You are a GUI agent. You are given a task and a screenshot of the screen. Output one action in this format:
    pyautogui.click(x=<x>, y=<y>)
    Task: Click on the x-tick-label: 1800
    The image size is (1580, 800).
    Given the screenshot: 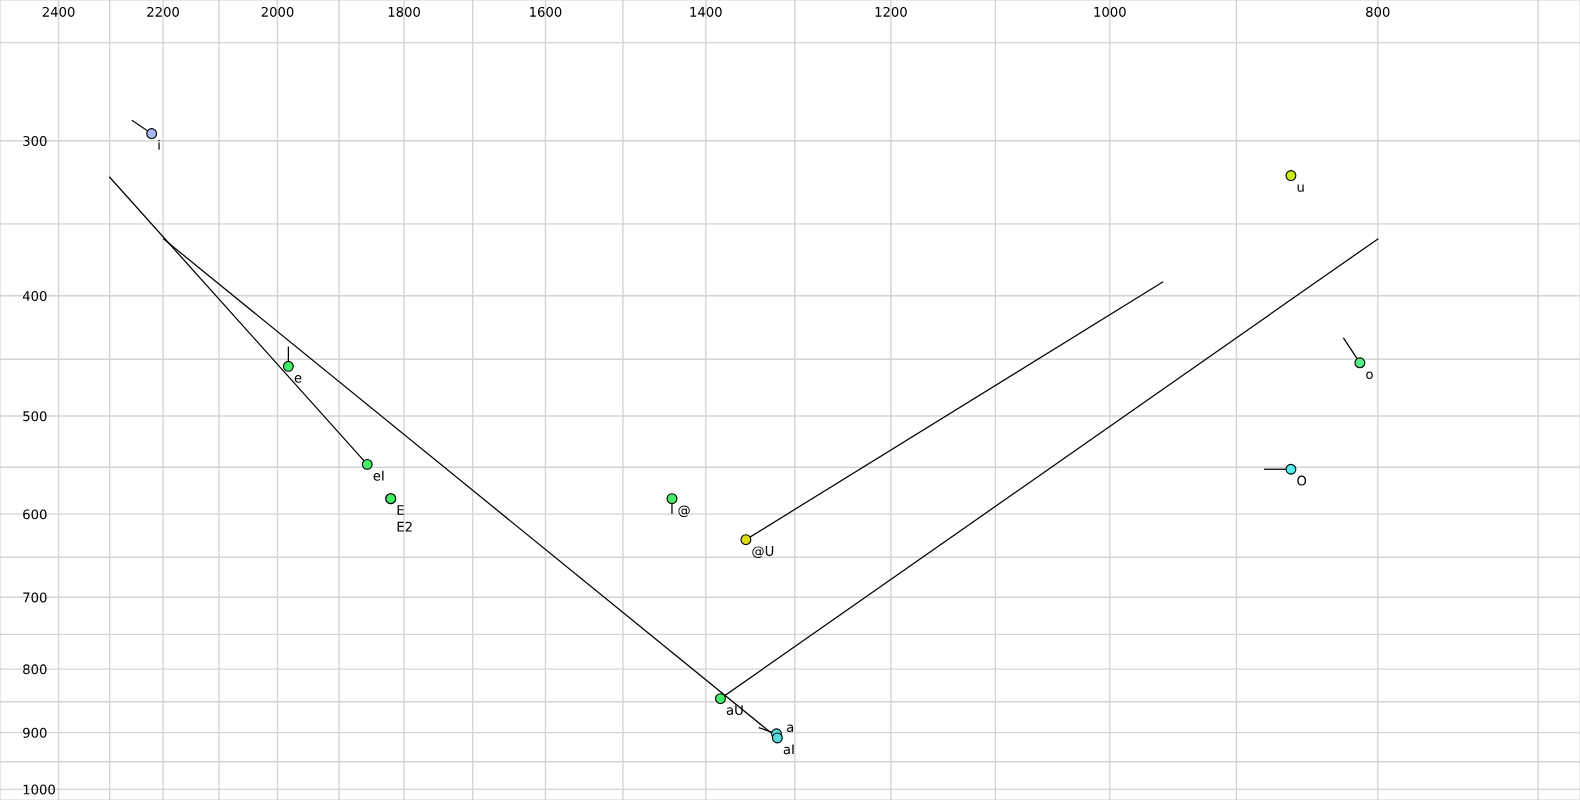 What is the action you would take?
    pyautogui.click(x=404, y=11)
    